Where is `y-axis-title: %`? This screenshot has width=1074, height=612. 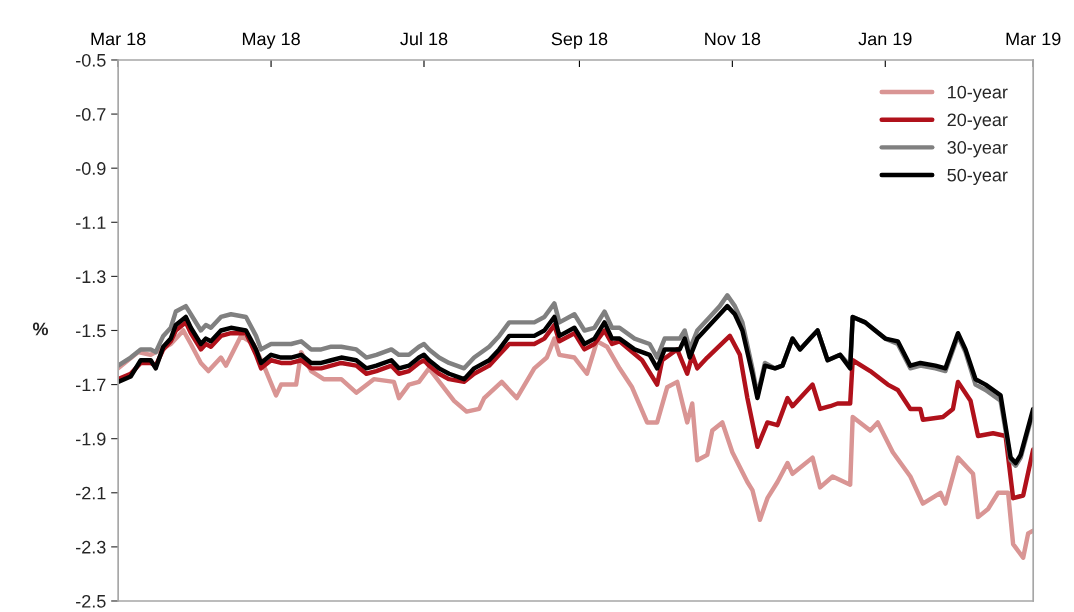 y-axis-title: % is located at coordinates (40, 329).